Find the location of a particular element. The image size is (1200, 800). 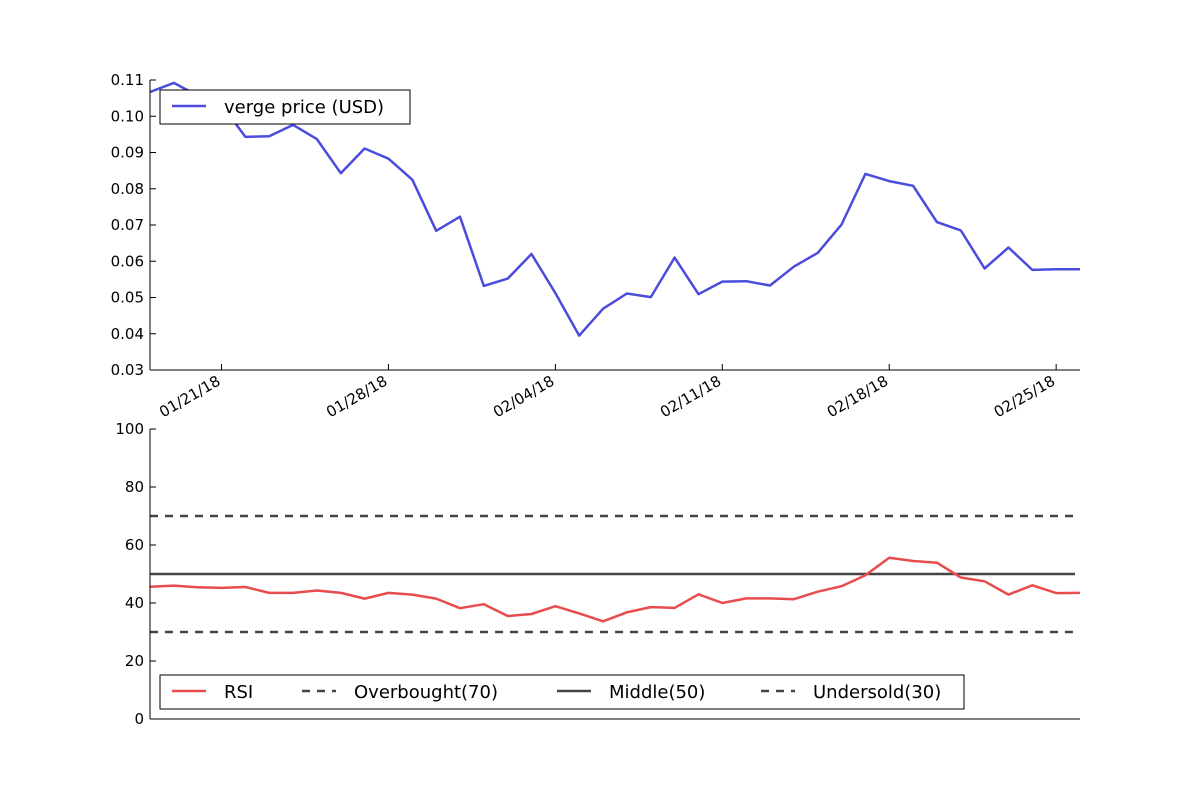

price-y-tick-label: 0.04 is located at coordinates (127, 334).